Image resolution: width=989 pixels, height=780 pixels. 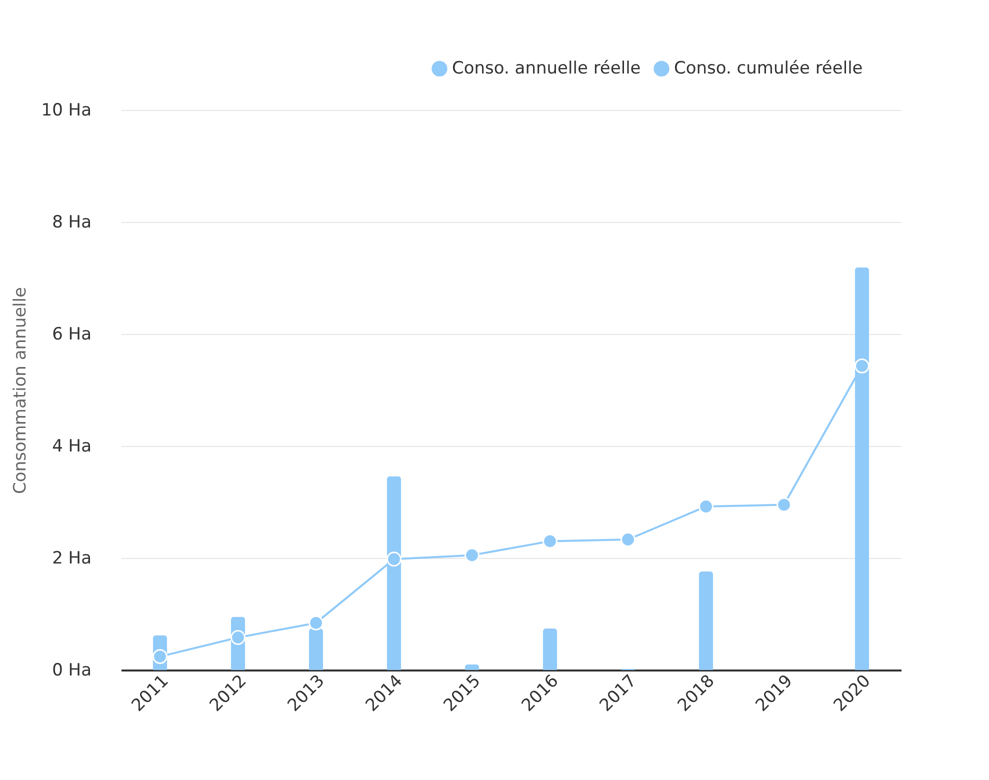 What do you see at coordinates (768, 68) in the screenshot?
I see `legend-label: Conso. cumulée réelle` at bounding box center [768, 68].